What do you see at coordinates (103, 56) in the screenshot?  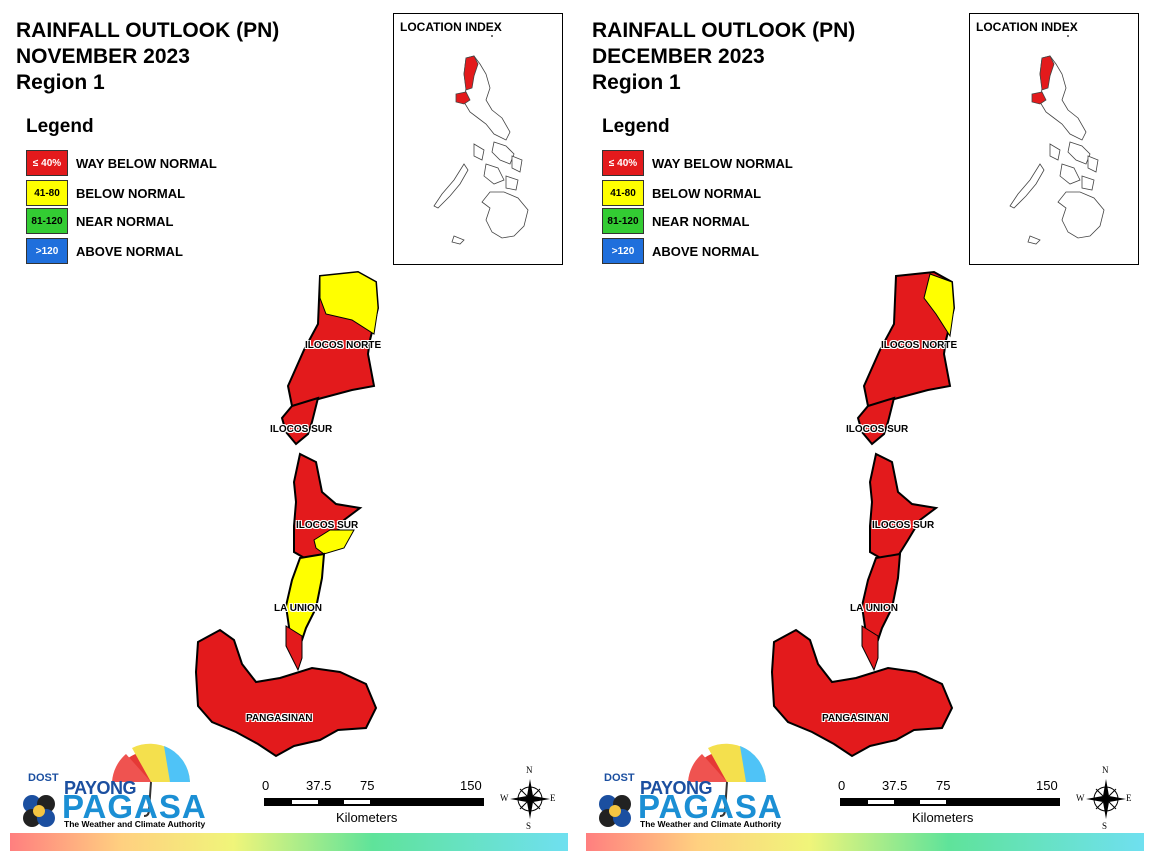 I see `title-line-2: NOVEMBER 2023` at bounding box center [103, 56].